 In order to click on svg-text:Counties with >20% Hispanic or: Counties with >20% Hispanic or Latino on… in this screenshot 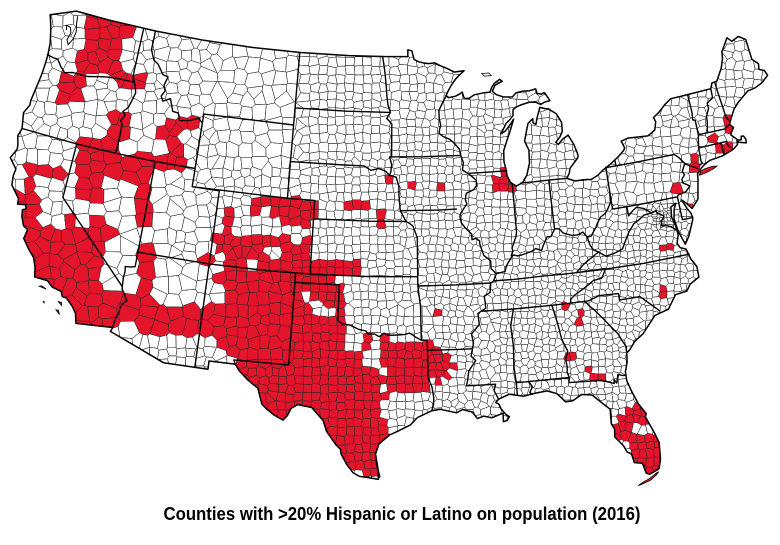, I will do `click(402, 513)`.